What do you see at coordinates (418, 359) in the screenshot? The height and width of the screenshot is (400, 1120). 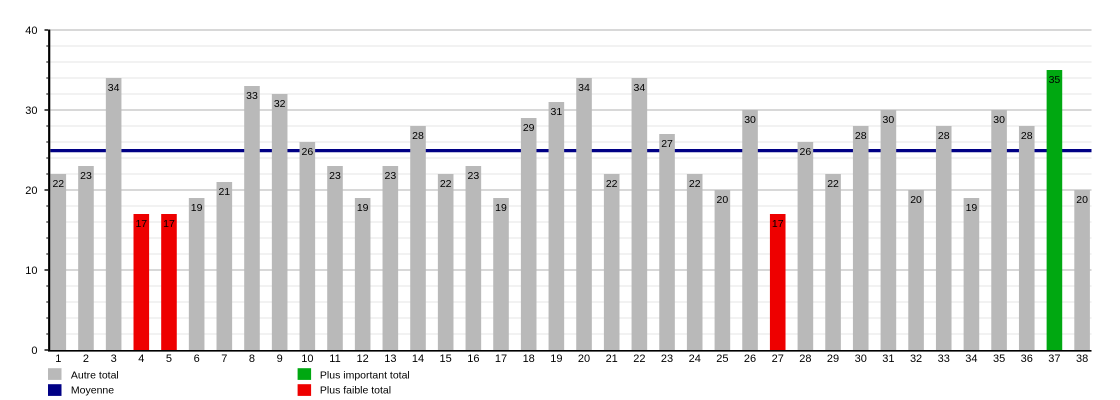 I see `svg-text: 14` at bounding box center [418, 359].